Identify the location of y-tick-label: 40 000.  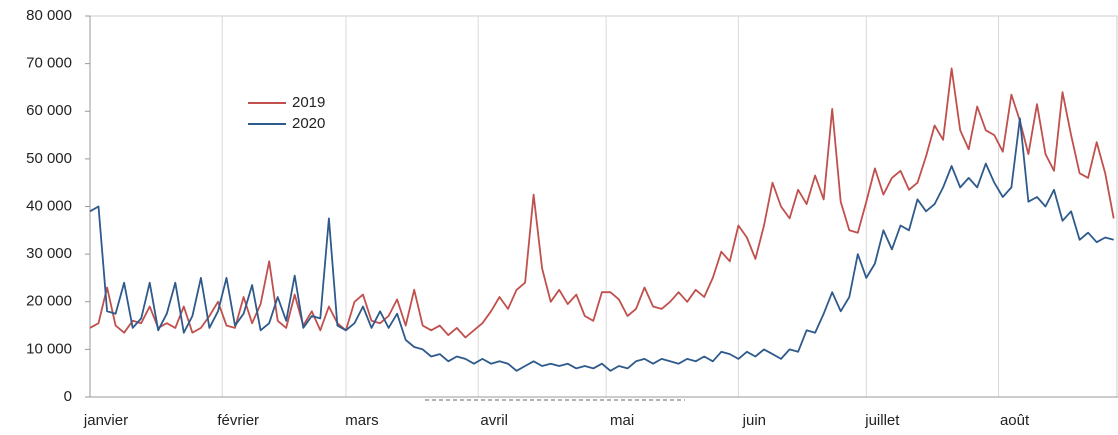
(49, 205).